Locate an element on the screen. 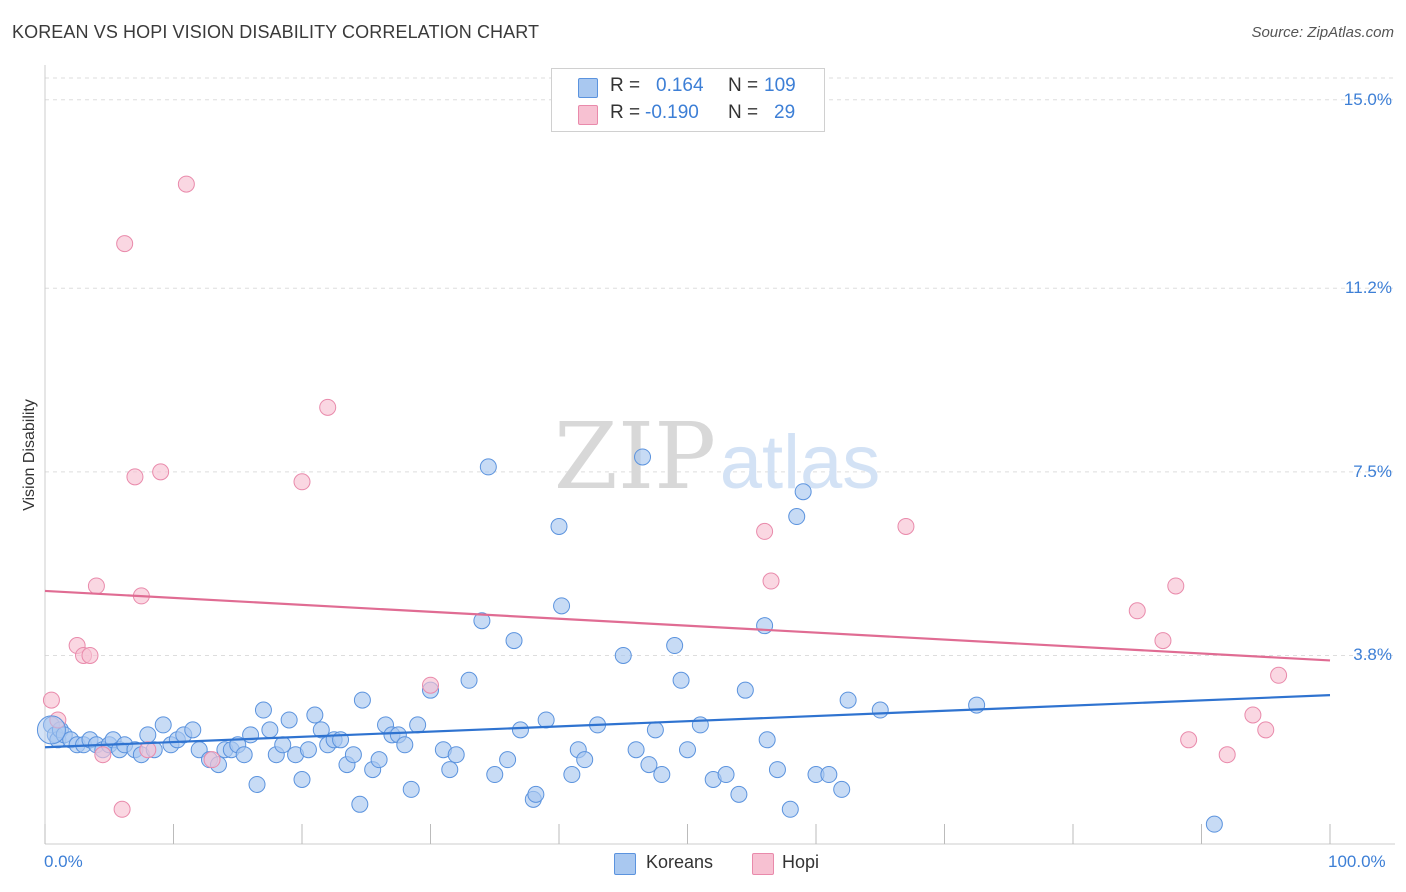  hopi-trend-line is located at coordinates (687, 625).